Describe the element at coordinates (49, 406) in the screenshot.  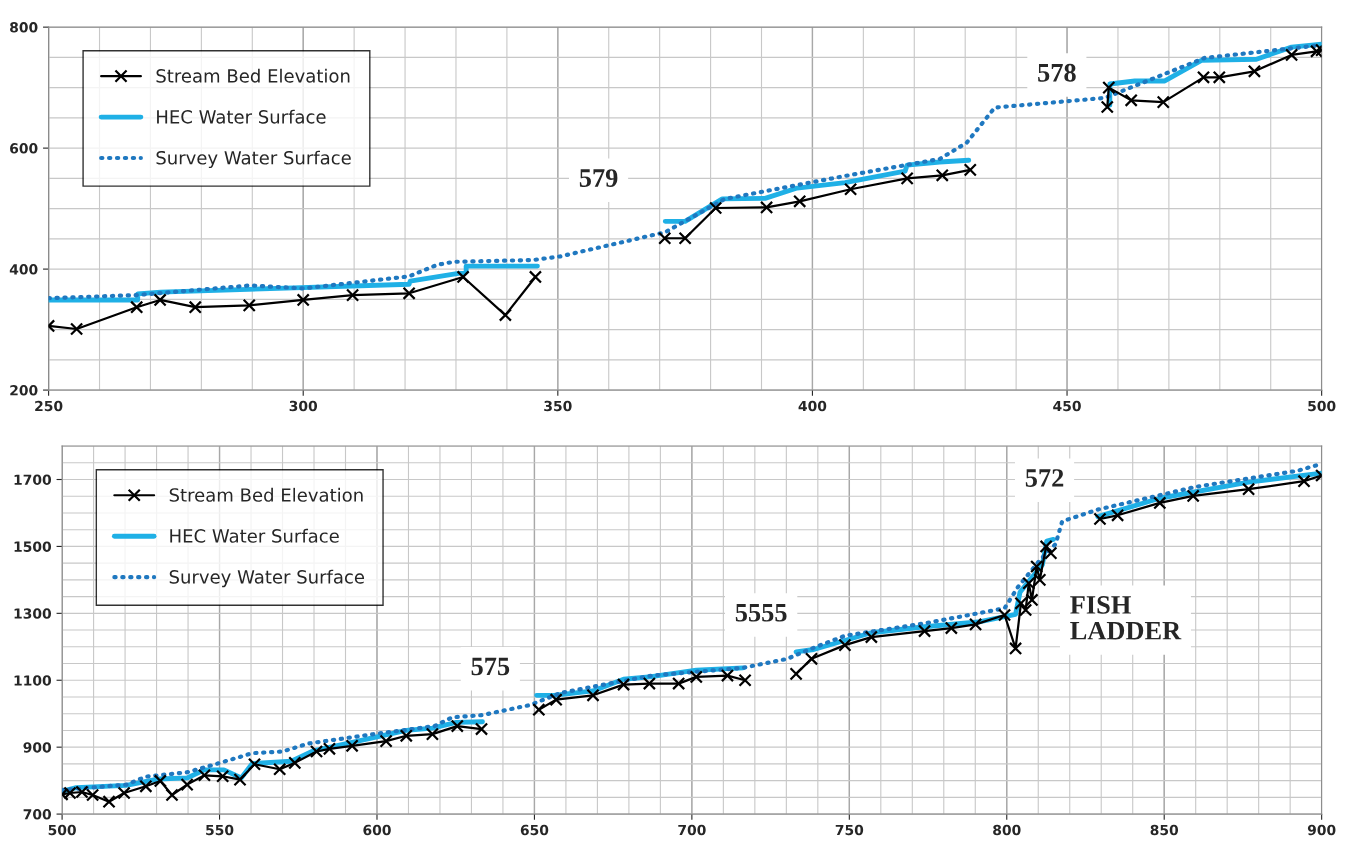
I see `x-tick-label: 250` at that location.